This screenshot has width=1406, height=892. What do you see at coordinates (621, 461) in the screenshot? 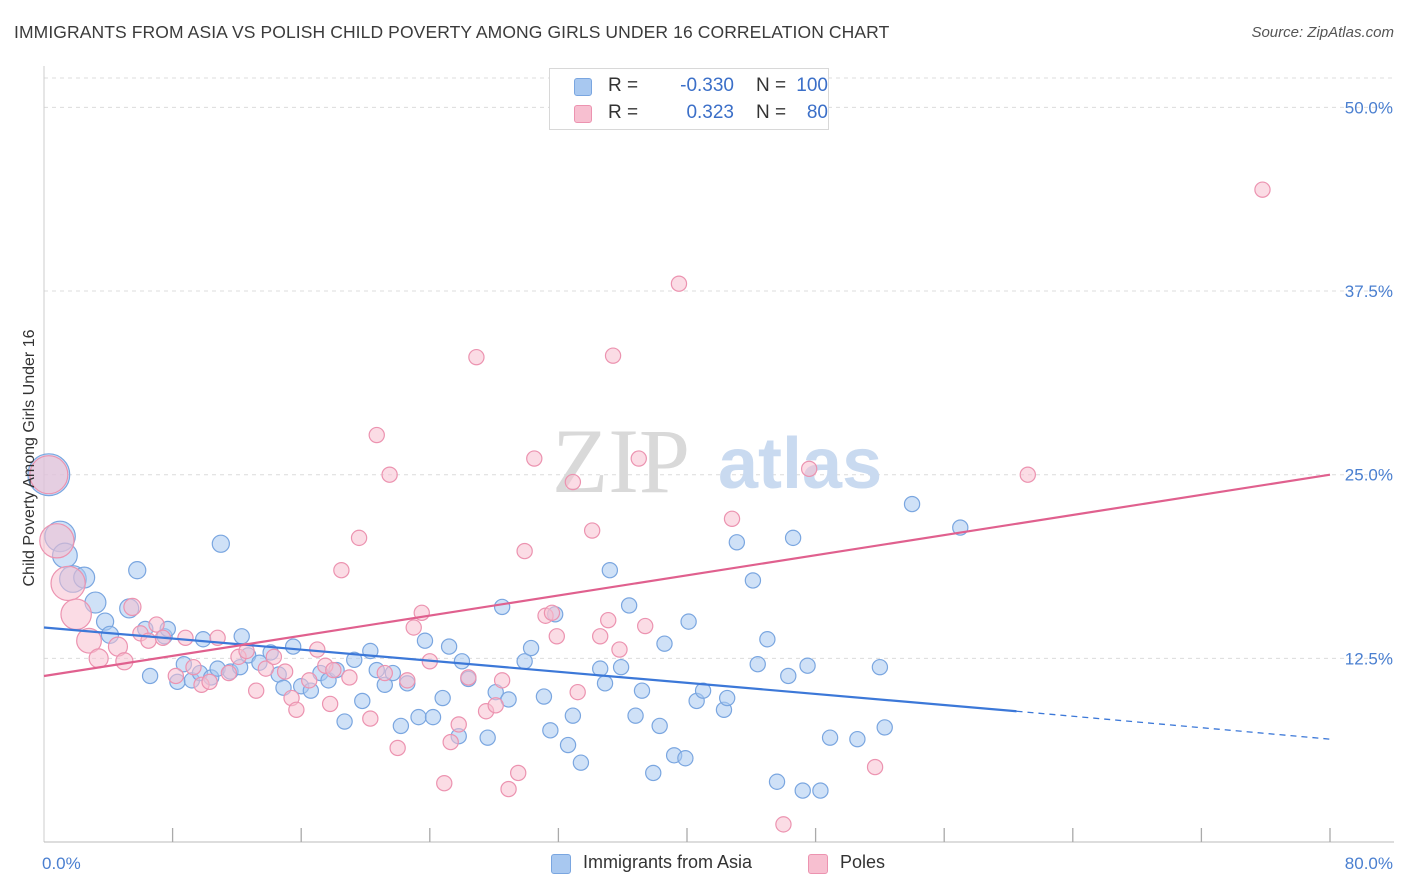
I see `watermark-zip: ZIP` at bounding box center [621, 461].